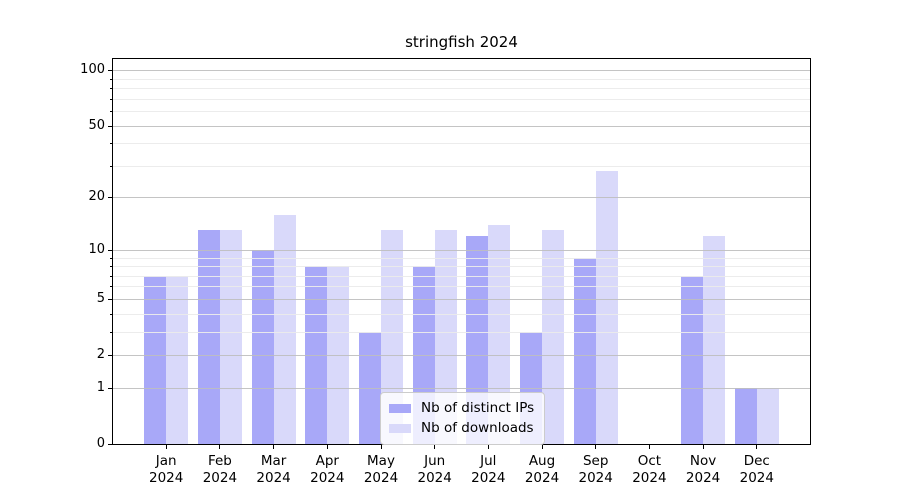  What do you see at coordinates (649, 469) in the screenshot?
I see `x-tick-label: Oct 2024` at bounding box center [649, 469].